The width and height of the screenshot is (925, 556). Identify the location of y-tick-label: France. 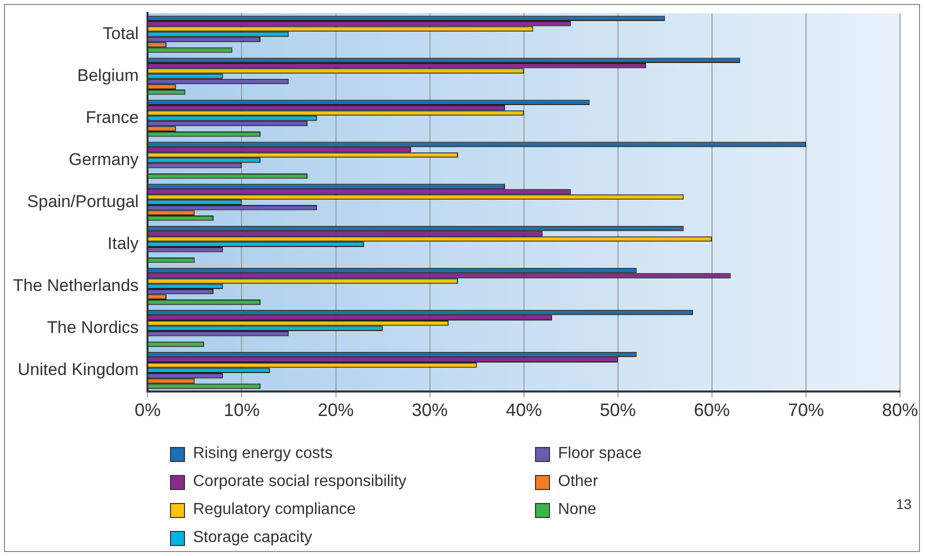
(112, 117).